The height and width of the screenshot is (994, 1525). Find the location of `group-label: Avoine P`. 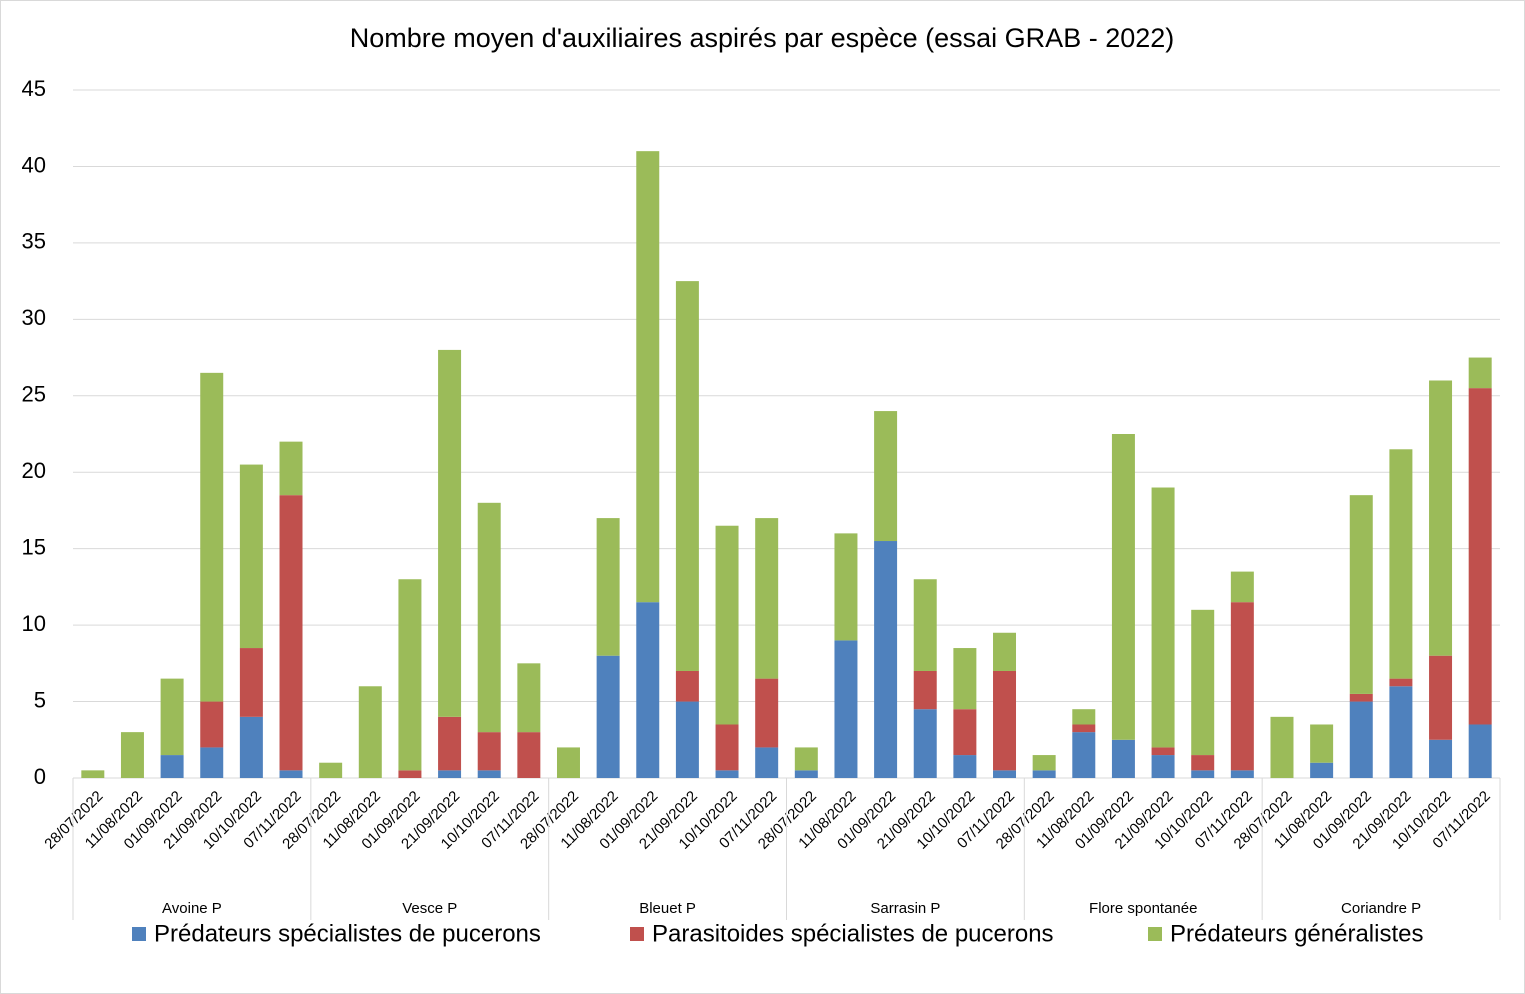

group-label: Avoine P is located at coordinates (192, 908).